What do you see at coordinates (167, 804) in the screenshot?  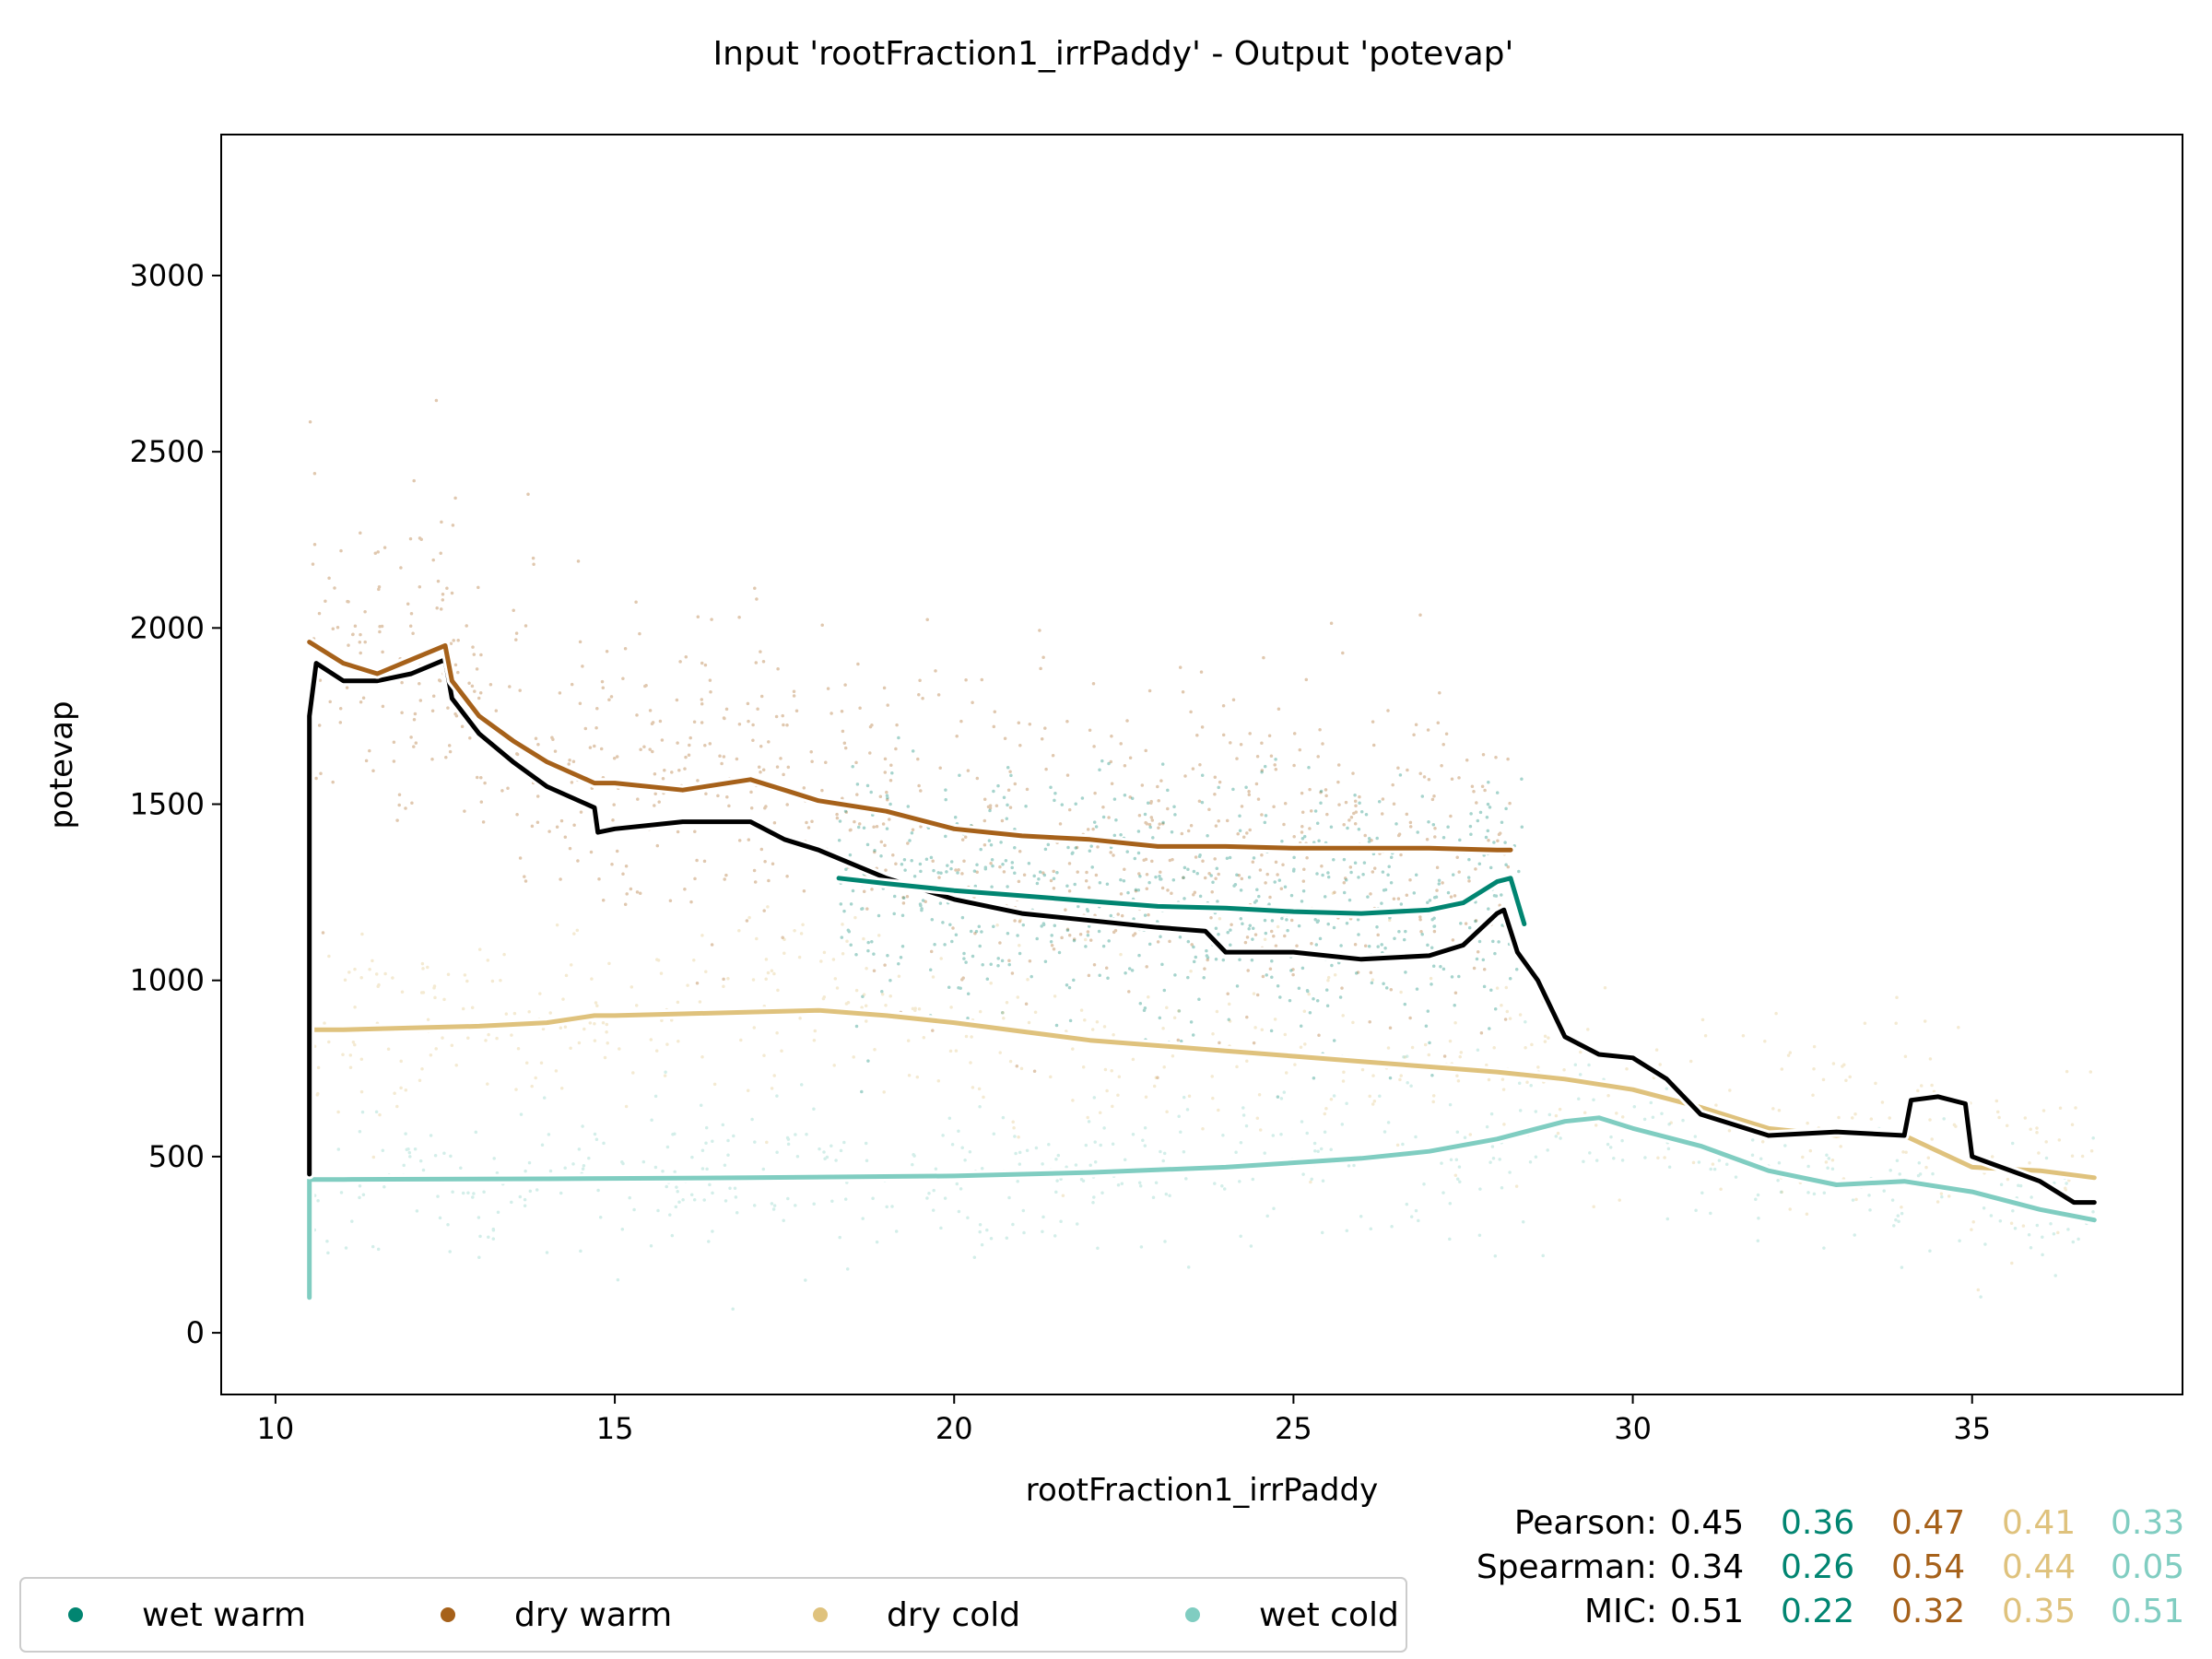 I see `y-tick-label: 1500` at bounding box center [167, 804].